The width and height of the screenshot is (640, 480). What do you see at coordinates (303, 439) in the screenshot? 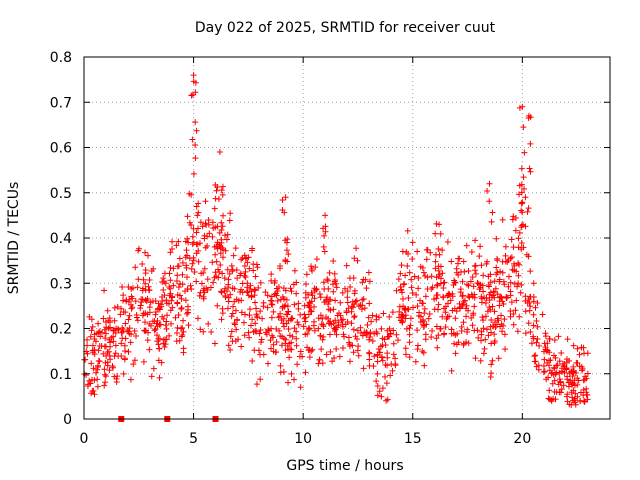
I see `x-tick-label: 10` at bounding box center [303, 439].